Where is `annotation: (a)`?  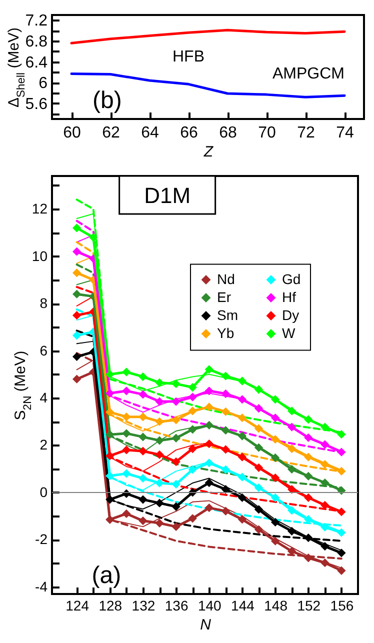 annotation: (a) is located at coordinates (107, 575).